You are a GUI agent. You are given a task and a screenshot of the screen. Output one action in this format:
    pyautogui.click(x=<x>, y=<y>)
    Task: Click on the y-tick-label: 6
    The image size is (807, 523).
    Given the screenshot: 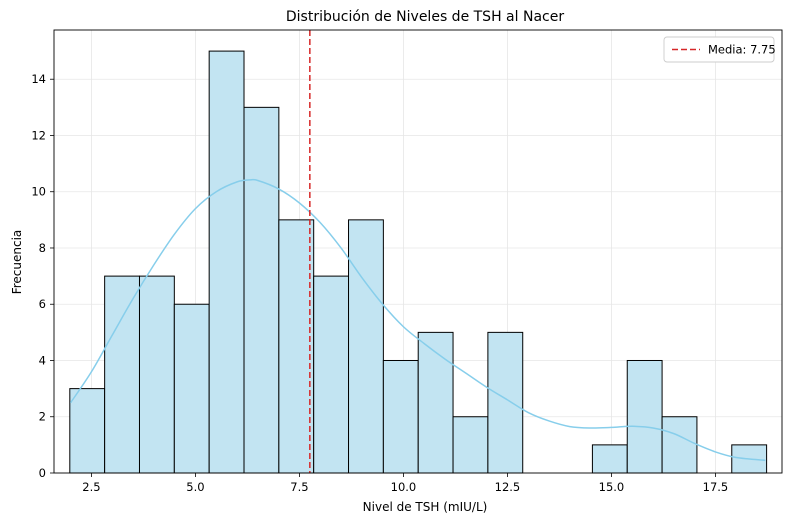 What is the action you would take?
    pyautogui.click(x=42, y=304)
    